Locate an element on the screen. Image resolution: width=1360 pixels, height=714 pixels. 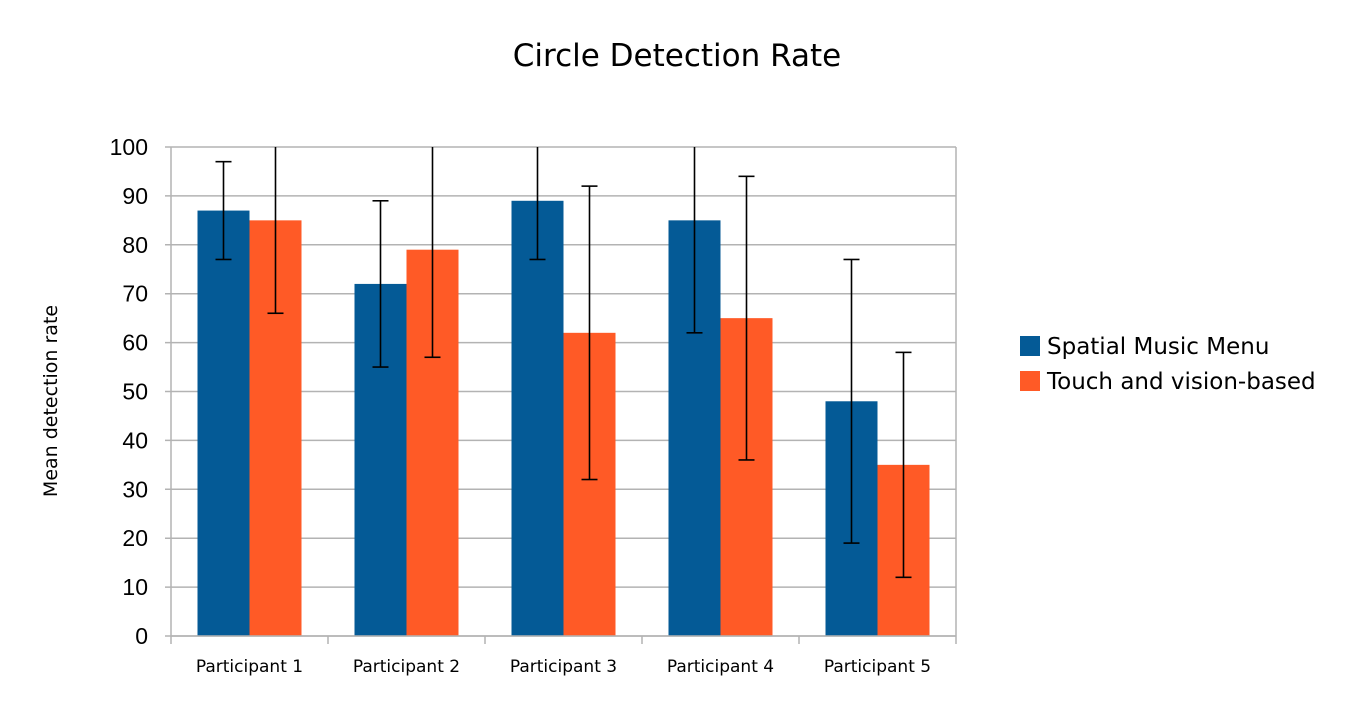
y-tick-label: 80 is located at coordinates (135, 245).